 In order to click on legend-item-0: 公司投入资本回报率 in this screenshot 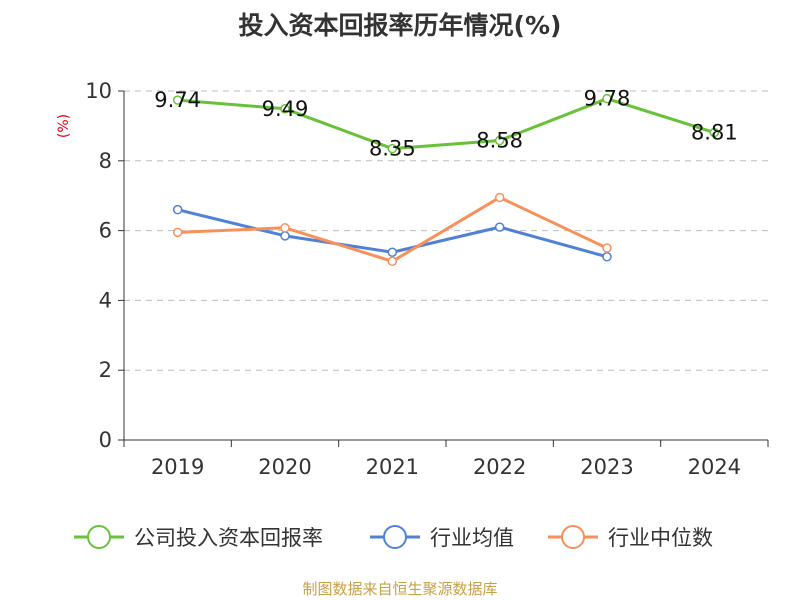, I will do `click(198, 537)`.